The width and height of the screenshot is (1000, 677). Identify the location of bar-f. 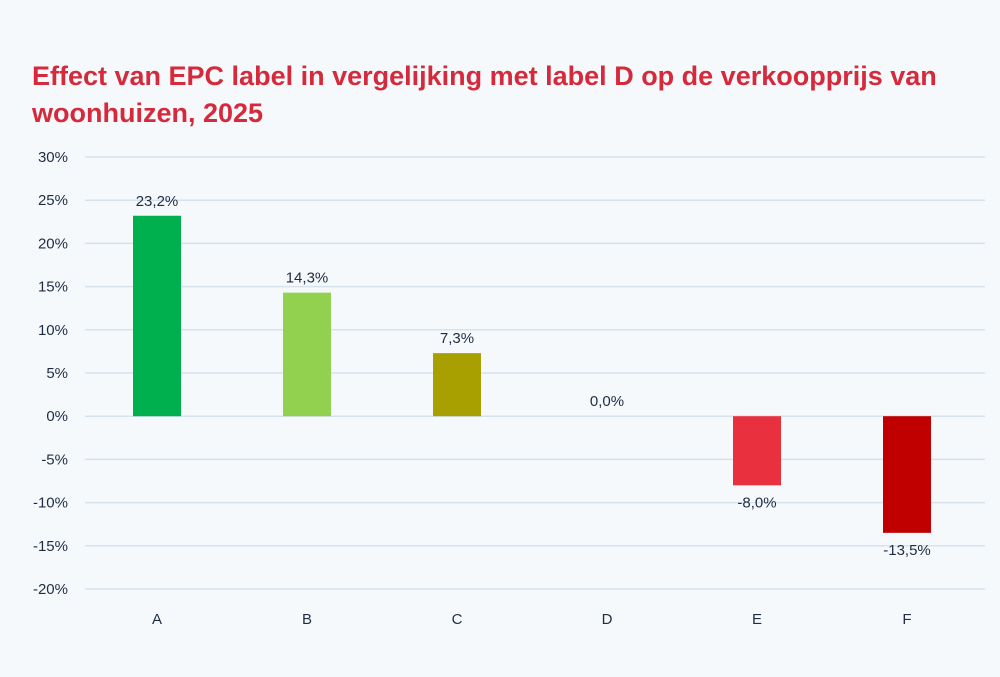
(907, 474).